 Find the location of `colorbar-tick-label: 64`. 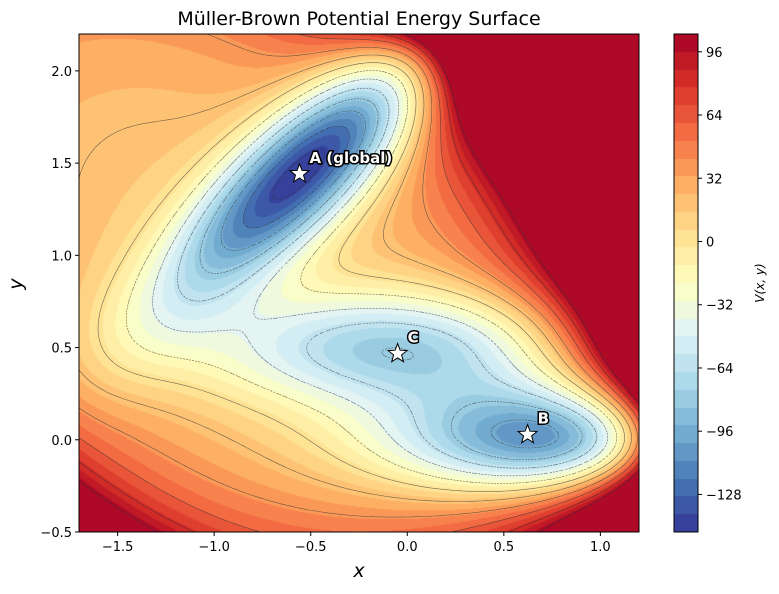

colorbar-tick-label: 64 is located at coordinates (714, 116).